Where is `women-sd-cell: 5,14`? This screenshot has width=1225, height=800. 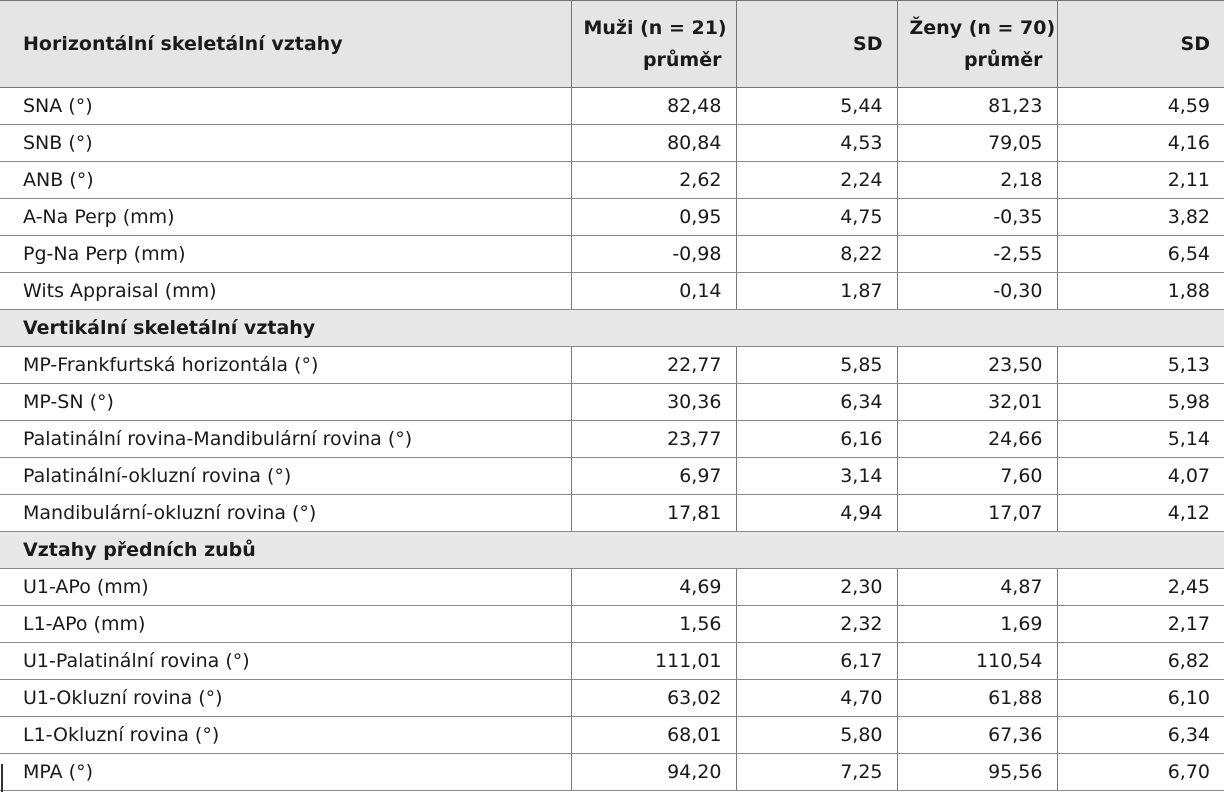
women-sd-cell: 5,14 is located at coordinates (1140, 439).